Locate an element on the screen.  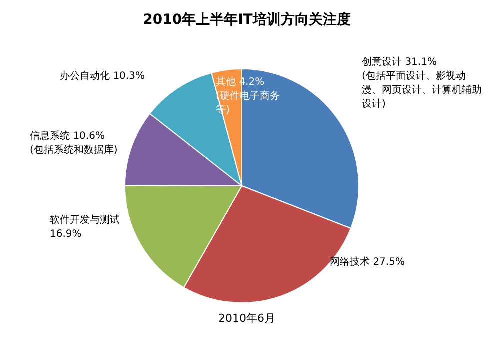
chart-title: 2010年上半年IT培训方向关注度 is located at coordinates (247, 20).